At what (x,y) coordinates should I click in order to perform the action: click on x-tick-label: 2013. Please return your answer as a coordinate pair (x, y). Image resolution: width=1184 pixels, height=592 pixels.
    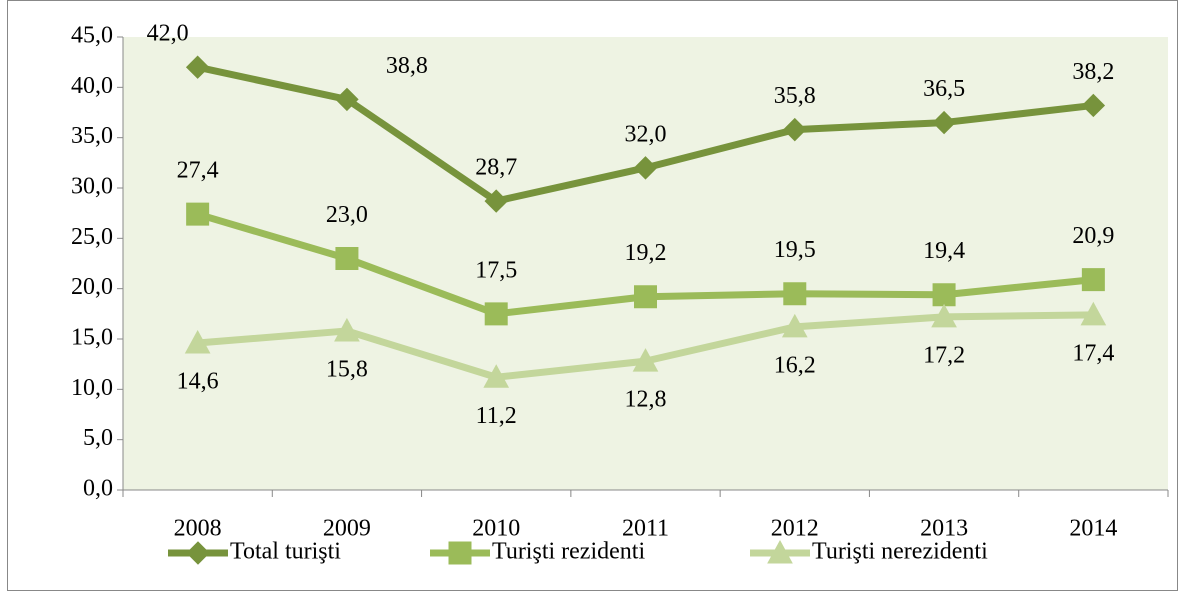
    Looking at the image, I should click on (944, 529).